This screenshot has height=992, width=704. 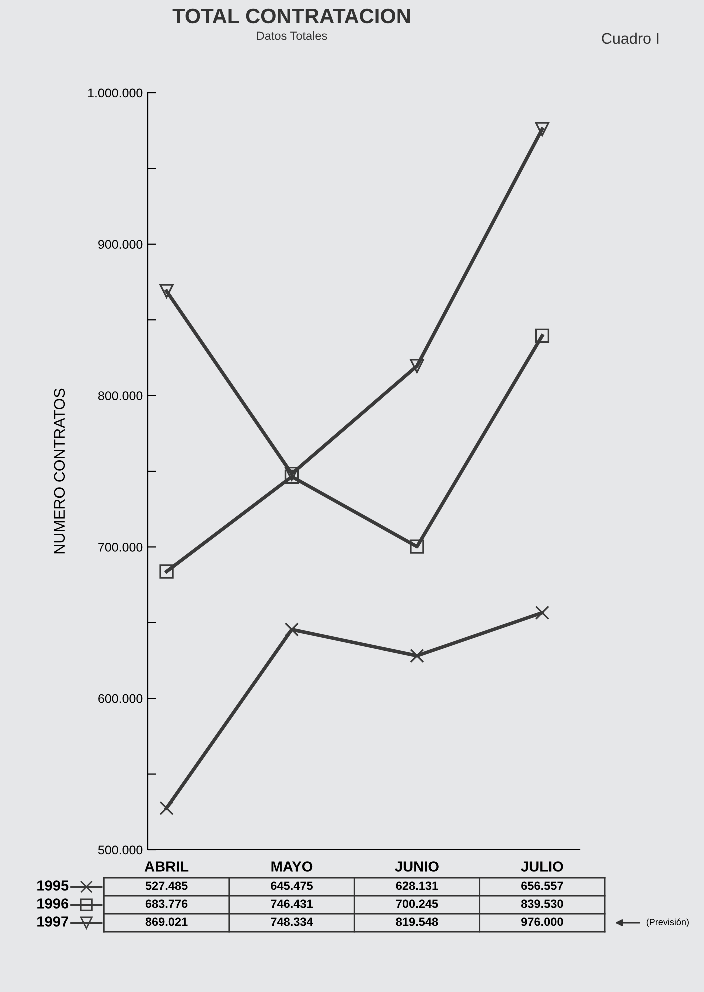 I want to click on data-label: 839.530, so click(x=542, y=904).